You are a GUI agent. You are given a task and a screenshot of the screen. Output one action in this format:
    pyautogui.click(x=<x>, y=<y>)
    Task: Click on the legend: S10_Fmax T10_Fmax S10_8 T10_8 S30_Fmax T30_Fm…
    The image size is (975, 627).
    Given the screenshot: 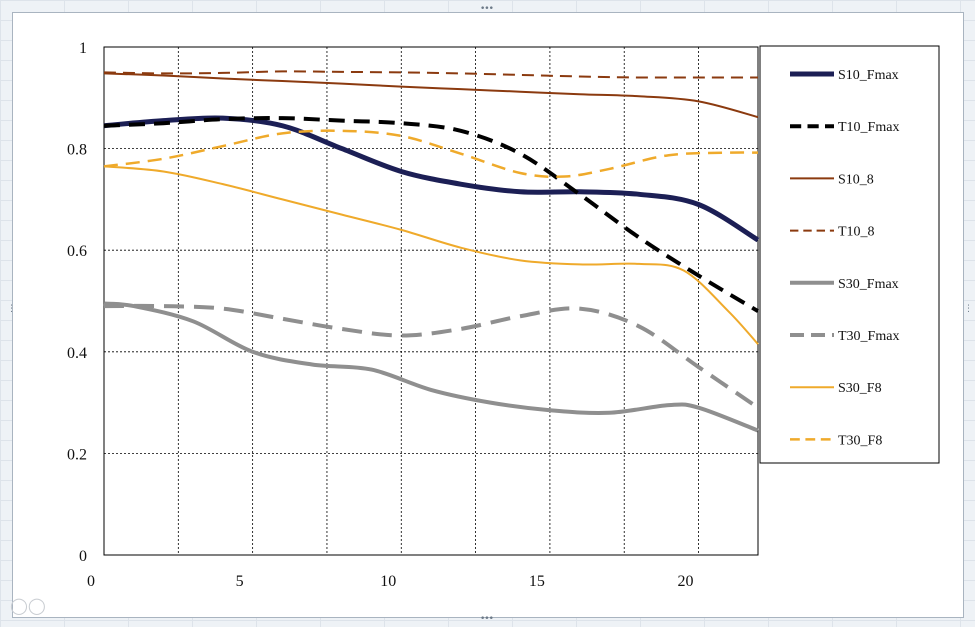 What is the action you would take?
    pyautogui.click(x=844, y=258)
    